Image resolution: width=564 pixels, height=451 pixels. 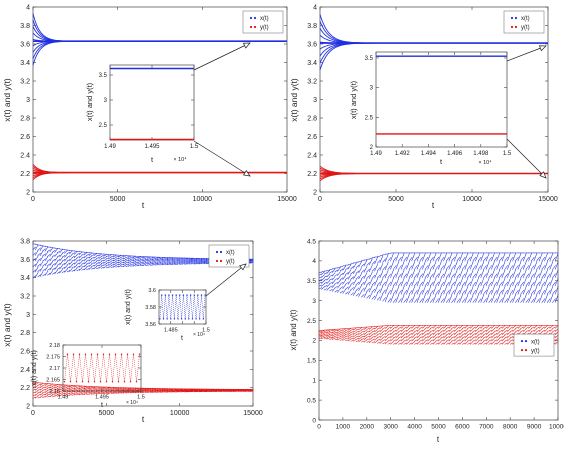 I want to click on panel-top-left-zoom-arrow-head, so click(x=246, y=45).